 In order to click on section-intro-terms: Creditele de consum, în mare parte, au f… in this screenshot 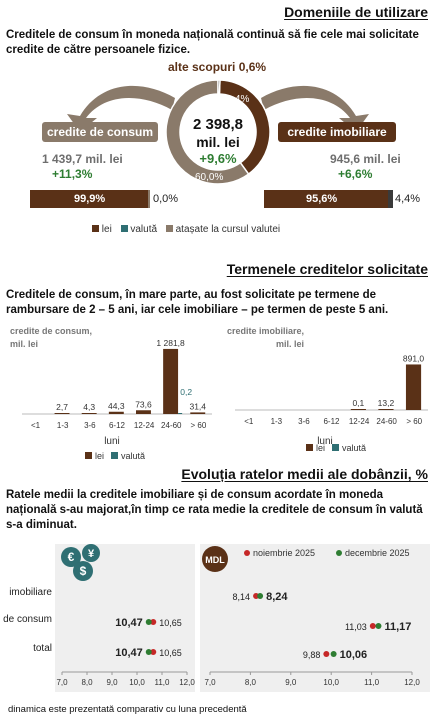, I will do `click(197, 302)`.